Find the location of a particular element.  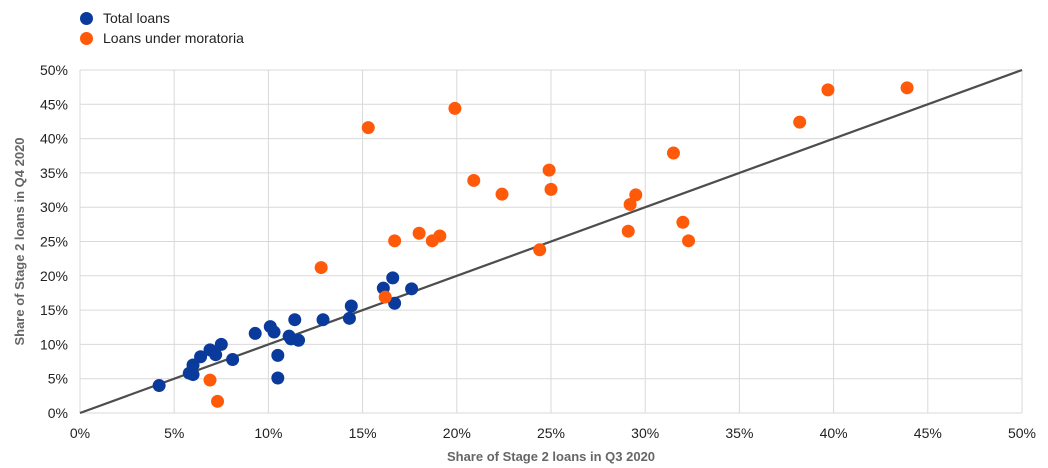

x-tick-label: 50% is located at coordinates (1022, 433).